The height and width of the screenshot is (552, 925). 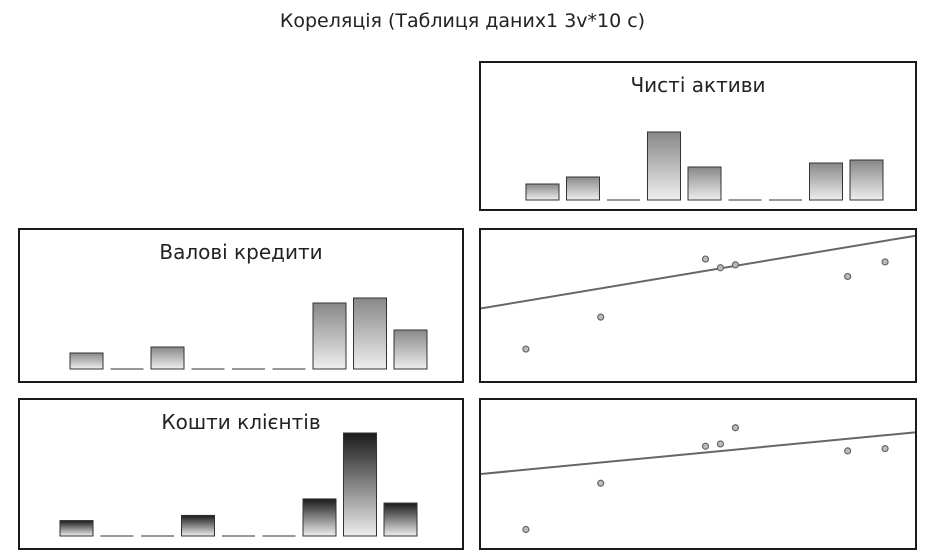 I want to click on page-title: Кореляція (Таблиця даних1 3v*10 с), so click(x=462, y=21).